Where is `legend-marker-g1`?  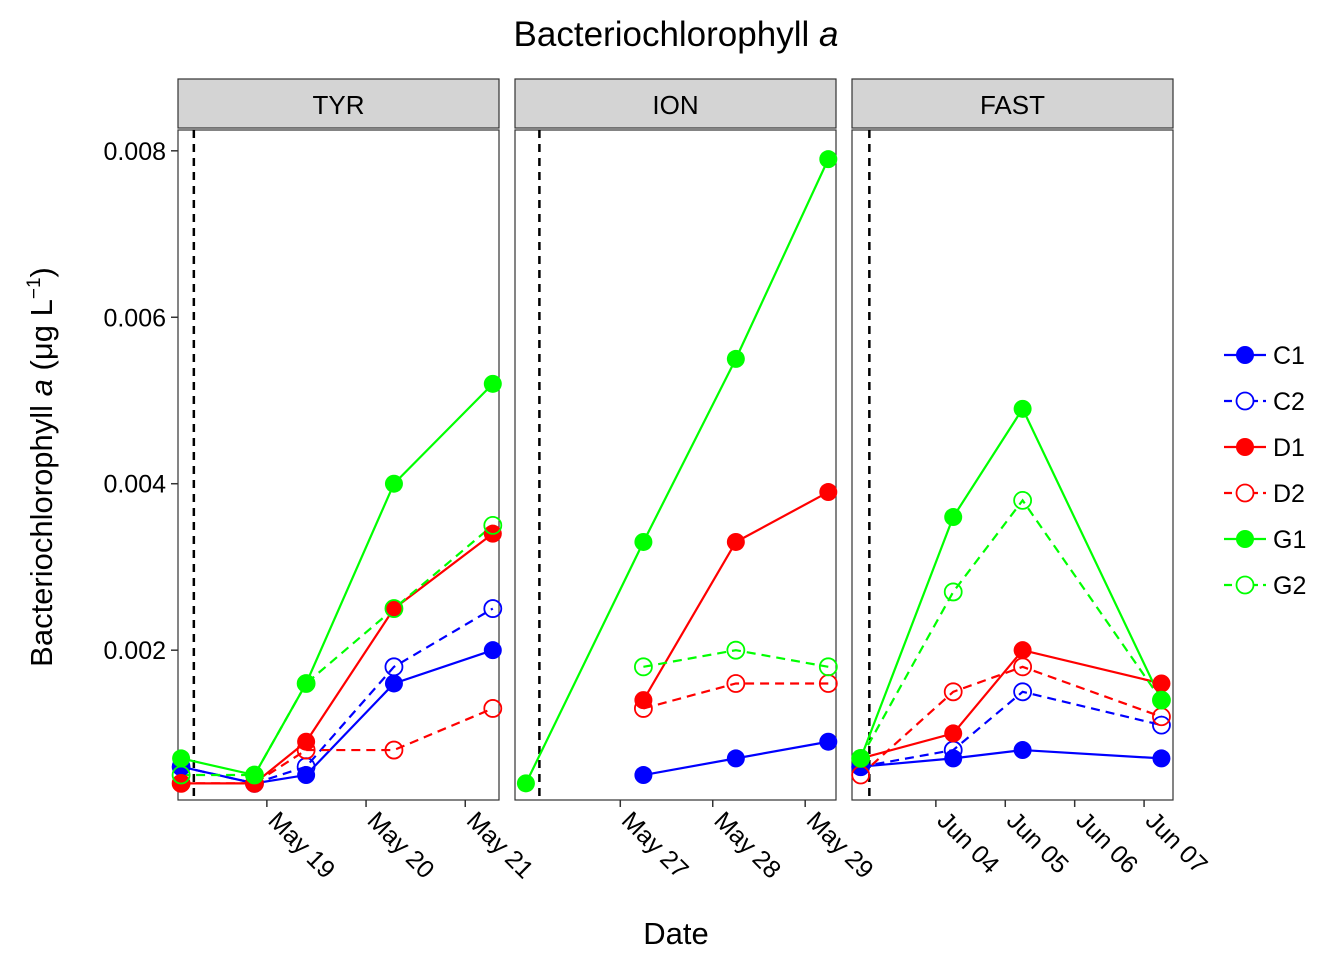
legend-marker-g1 is located at coordinates (1245, 539).